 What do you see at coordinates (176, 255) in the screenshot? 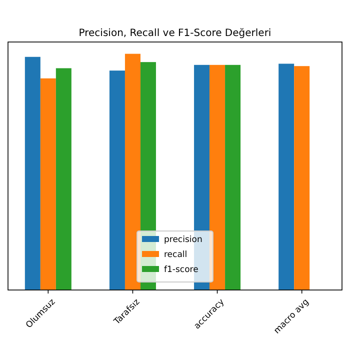
I see `legend-label: recall` at bounding box center [176, 255].